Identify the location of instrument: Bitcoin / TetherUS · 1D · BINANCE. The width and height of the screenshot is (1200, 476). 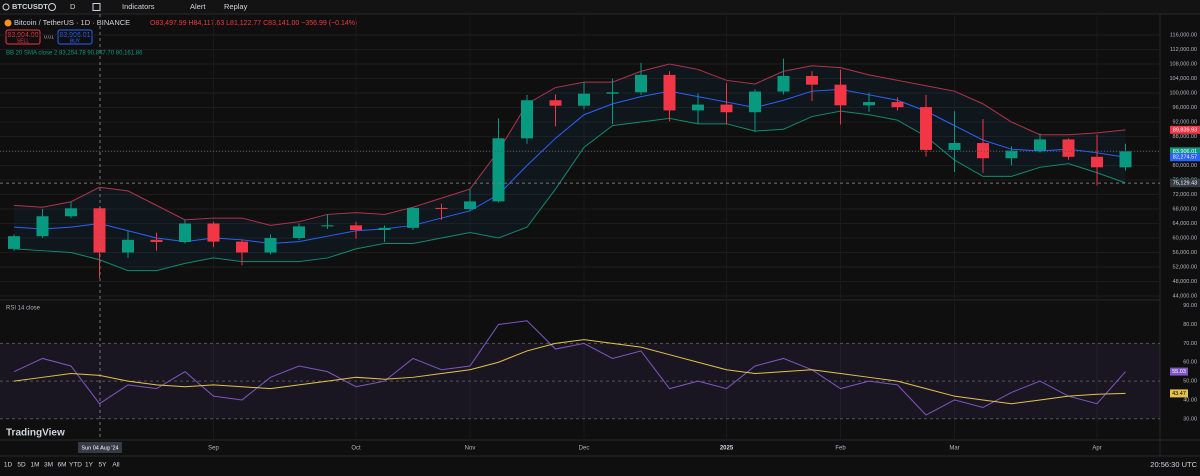
(72, 22).